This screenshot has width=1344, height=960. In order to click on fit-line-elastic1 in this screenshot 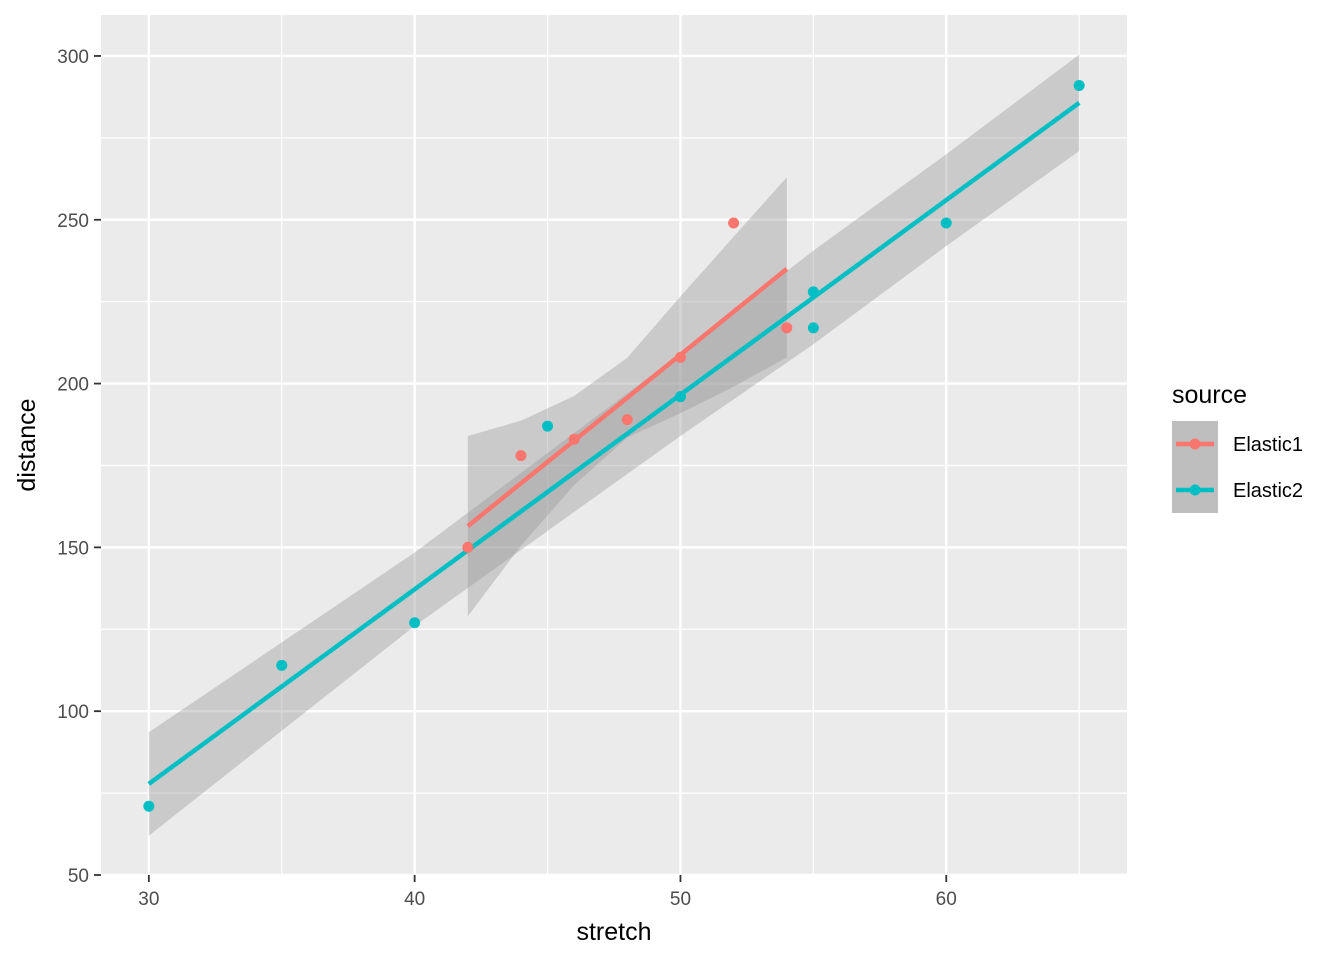, I will do `click(627, 397)`.